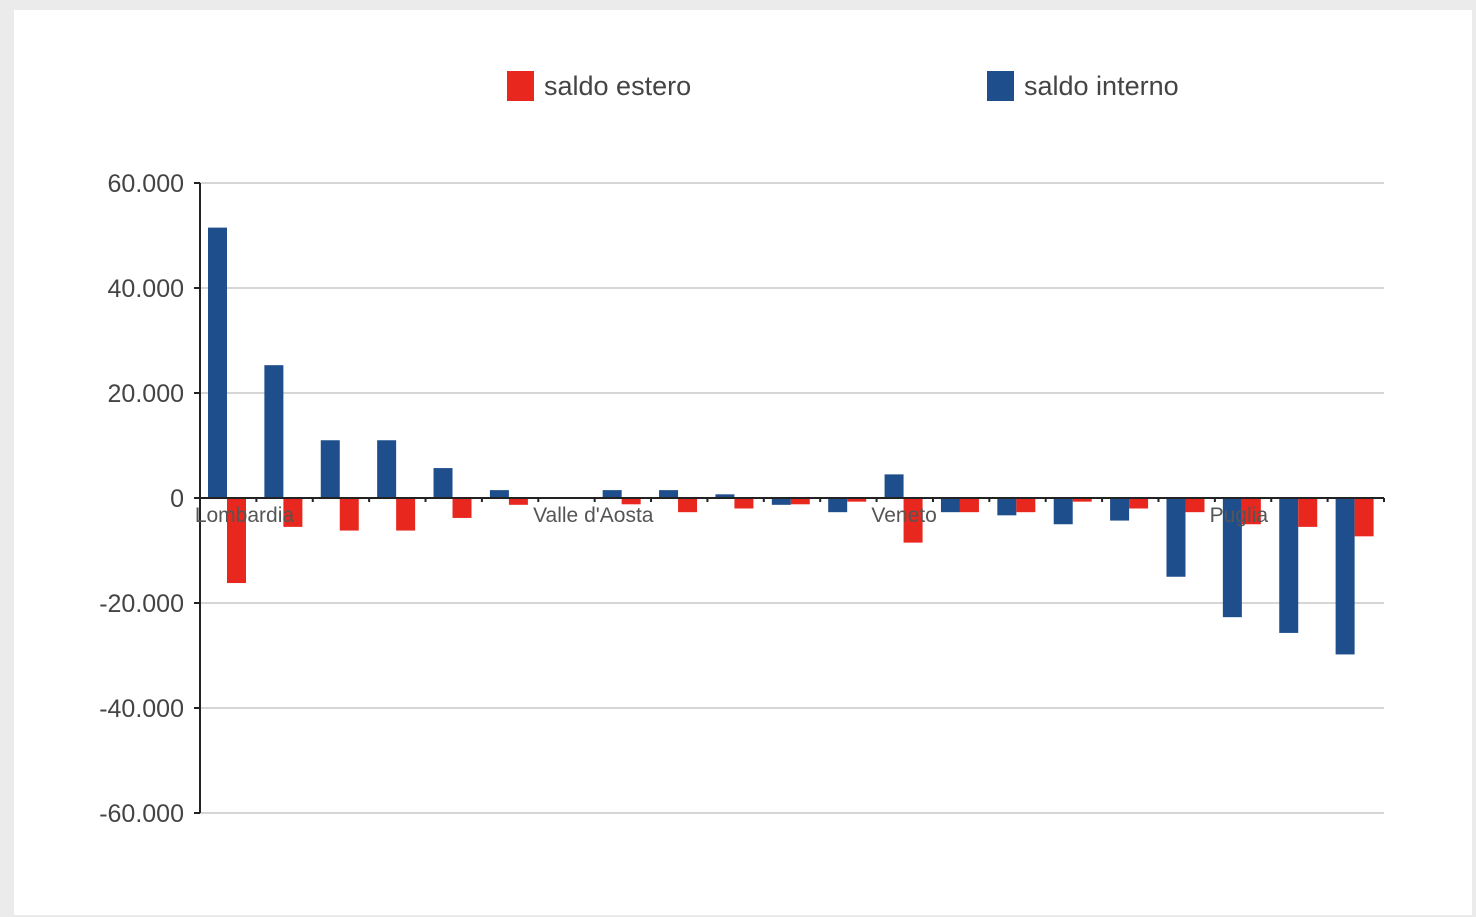  I want to click on x-category-label: Veneto, so click(903, 515).